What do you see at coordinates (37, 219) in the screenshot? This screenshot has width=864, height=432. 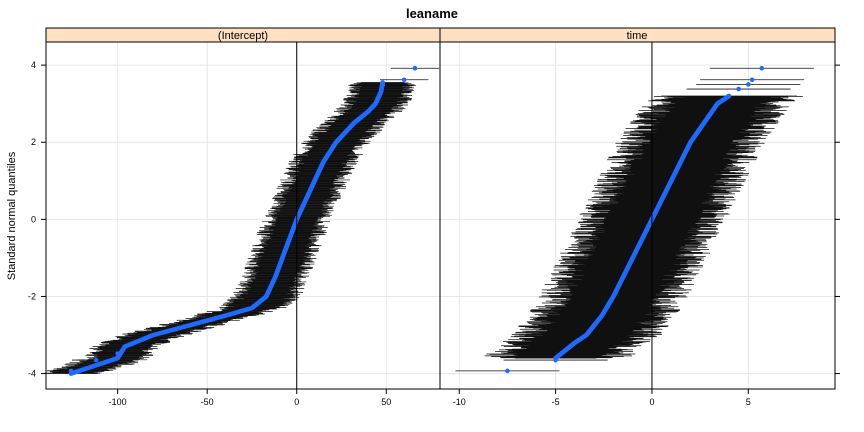 I see `y-axis-left: -4 -2 0 2 4` at bounding box center [37, 219].